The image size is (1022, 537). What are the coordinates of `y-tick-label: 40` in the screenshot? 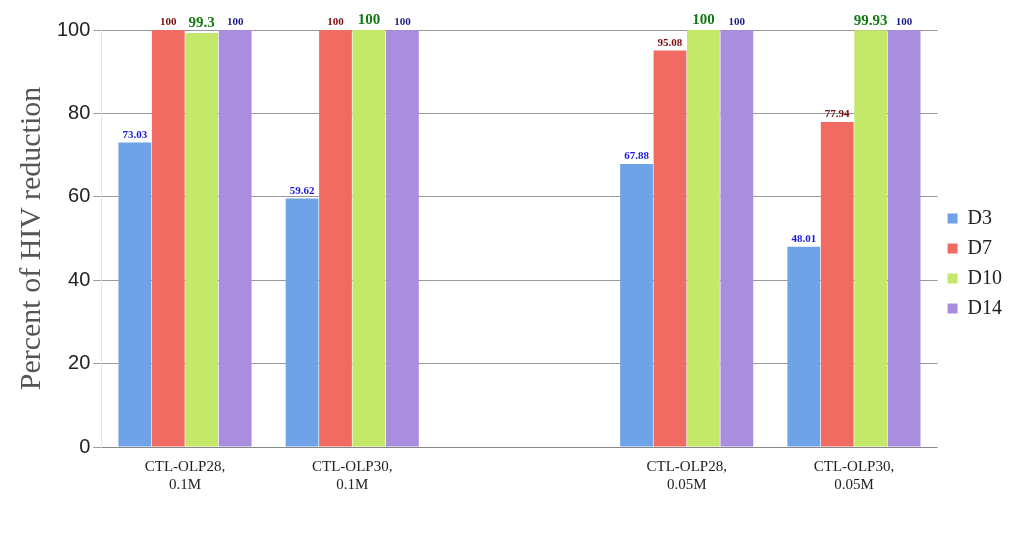 It's located at (79, 278).